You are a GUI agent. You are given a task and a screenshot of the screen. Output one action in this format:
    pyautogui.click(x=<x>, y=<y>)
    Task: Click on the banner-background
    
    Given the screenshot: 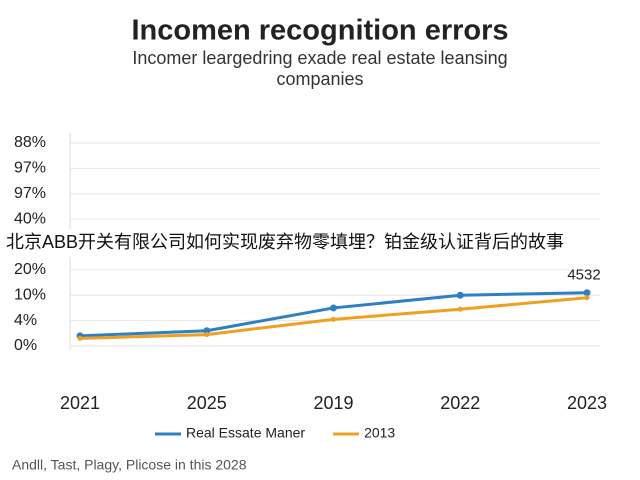 What is the action you would take?
    pyautogui.click(x=320, y=243)
    